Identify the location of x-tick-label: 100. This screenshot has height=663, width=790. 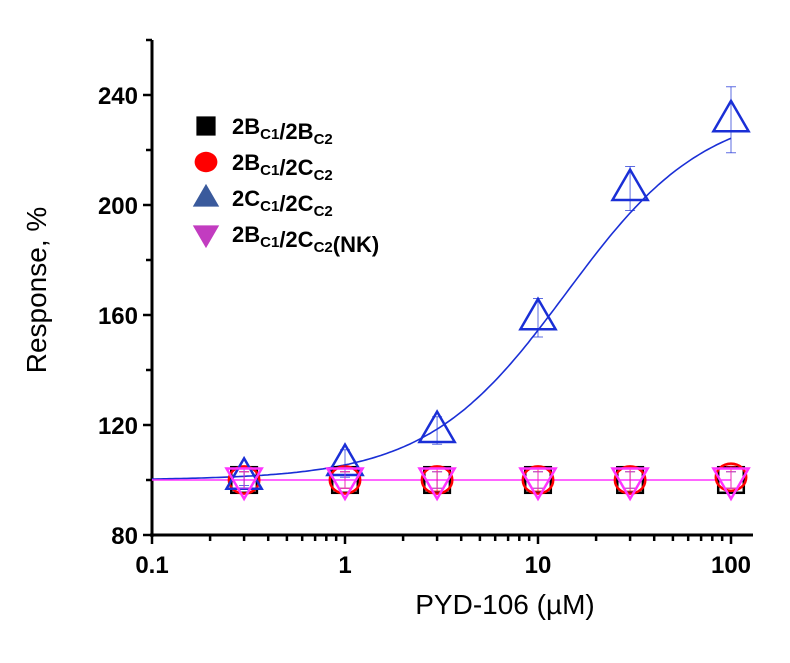
(731, 565).